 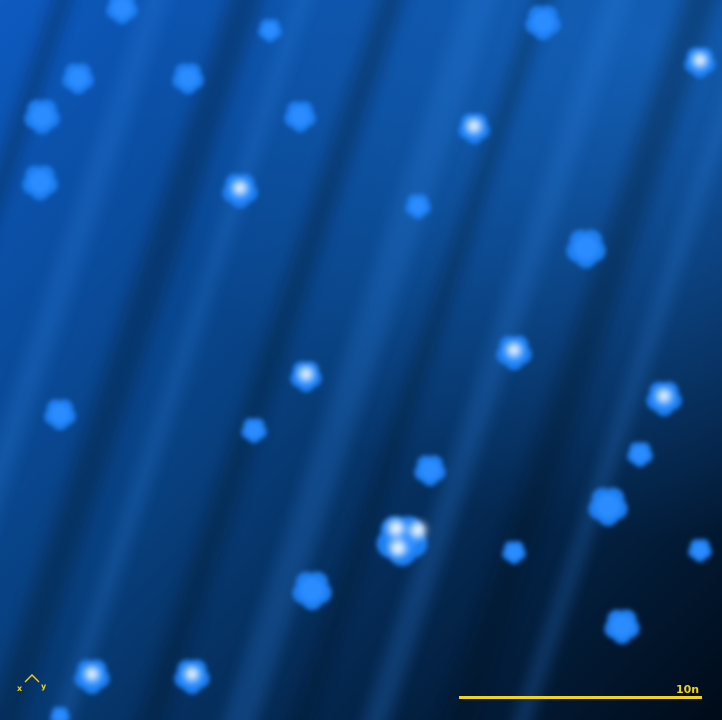 What do you see at coordinates (32, 678) in the screenshot?
I see `axis-chevron-icon` at bounding box center [32, 678].